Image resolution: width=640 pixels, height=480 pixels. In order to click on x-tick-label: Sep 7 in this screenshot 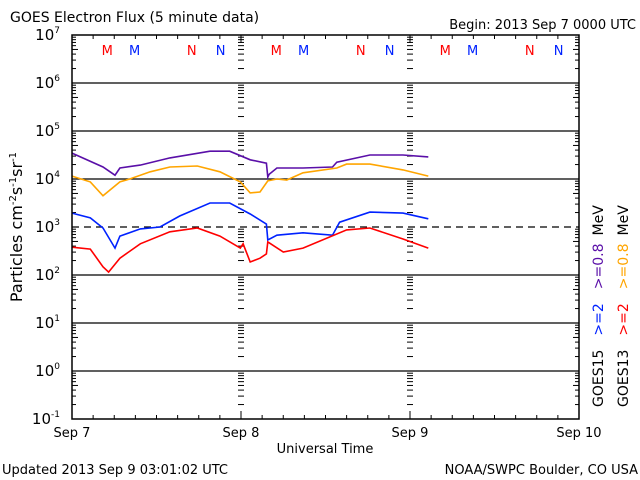, I will do `click(72, 433)`.